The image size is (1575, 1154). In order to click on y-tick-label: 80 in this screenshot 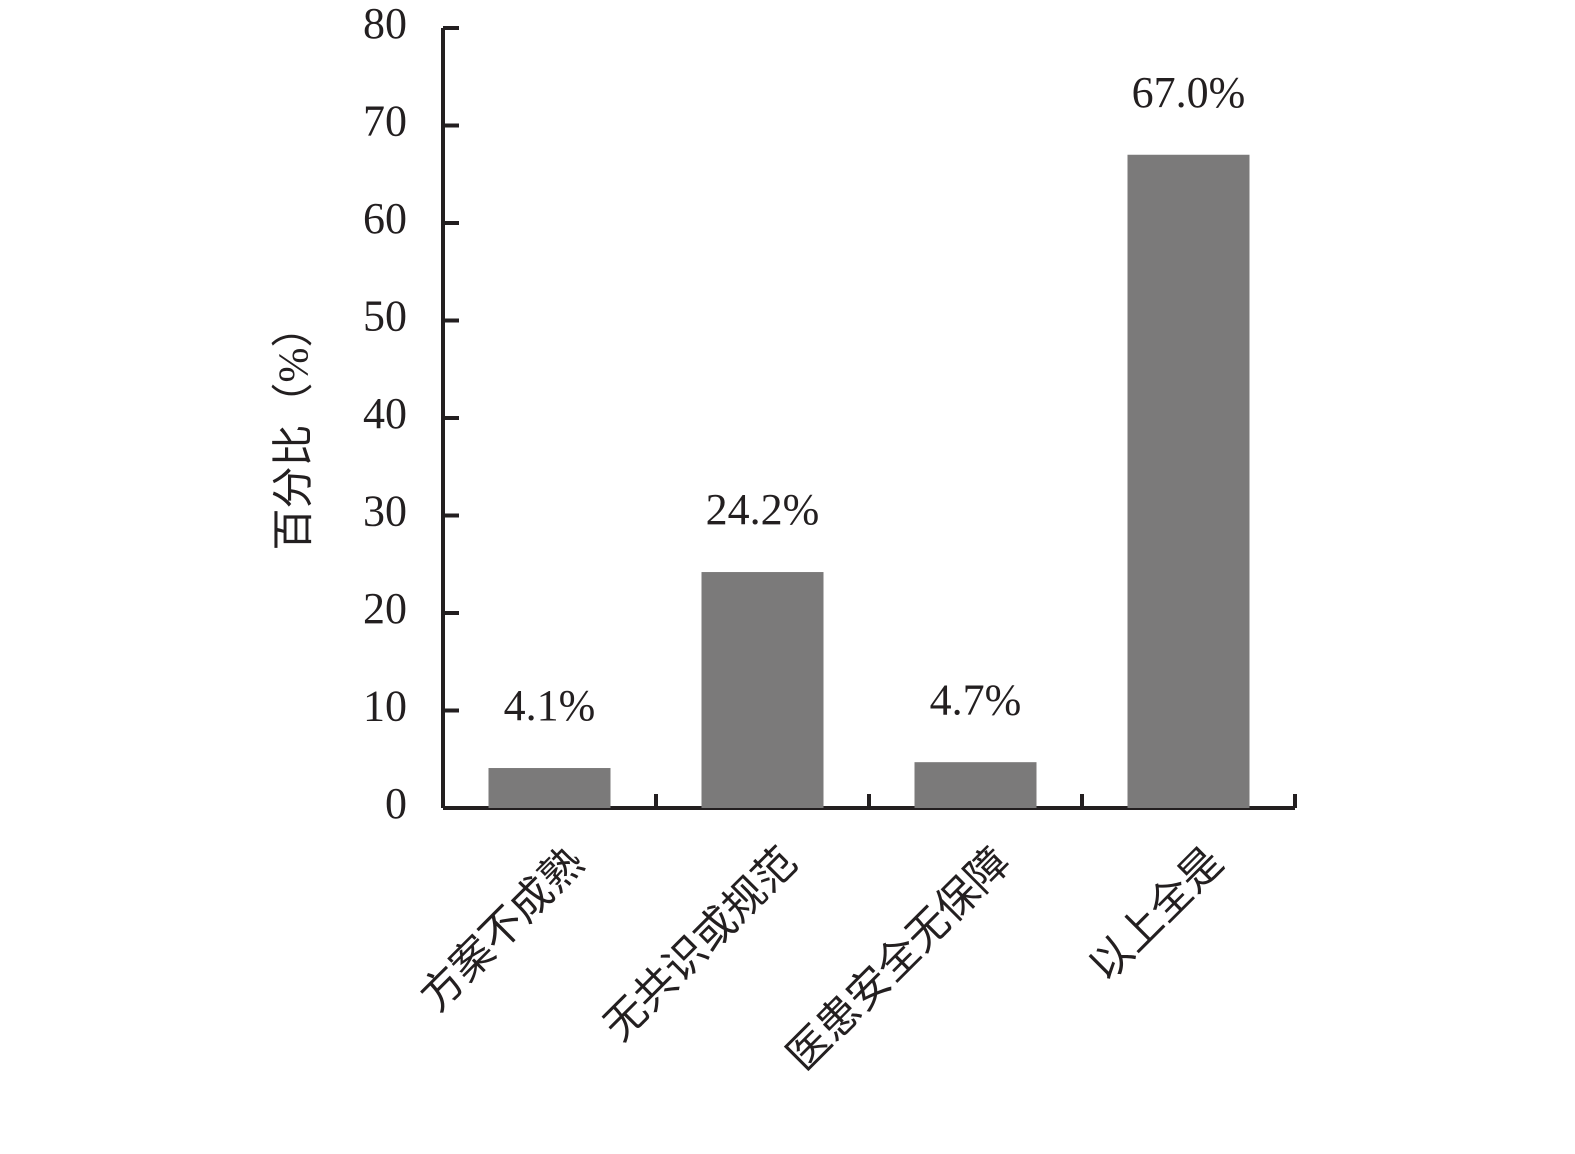, I will do `click(385, 24)`.